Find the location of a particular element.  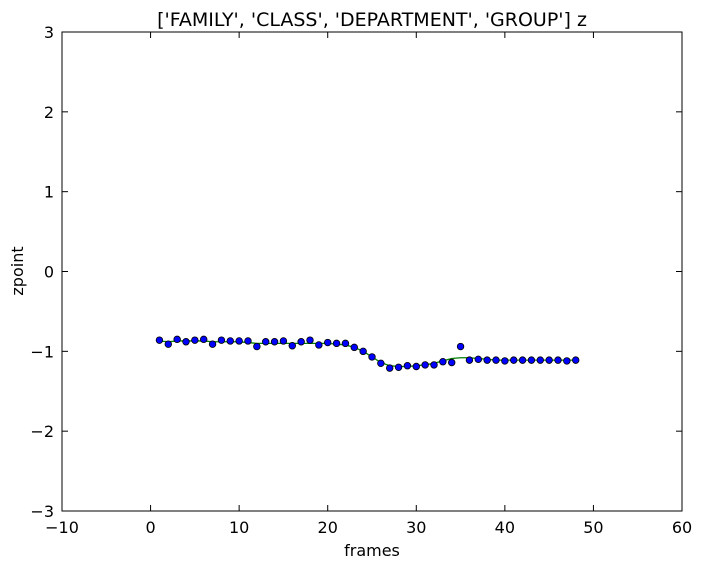

x-tick-label: 30 is located at coordinates (416, 527).